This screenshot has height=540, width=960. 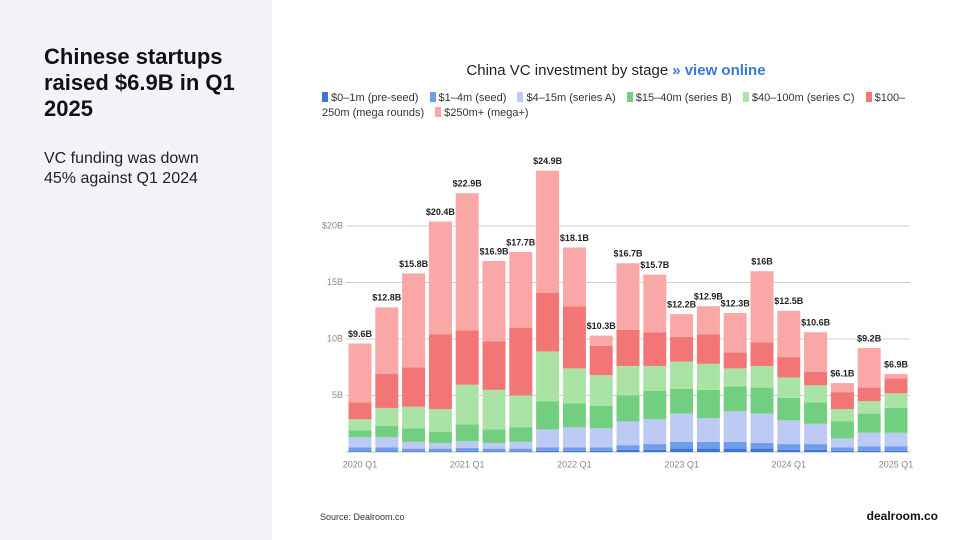 What do you see at coordinates (789, 464) in the screenshot?
I see `x-tick-label: 2024 Q1` at bounding box center [789, 464].